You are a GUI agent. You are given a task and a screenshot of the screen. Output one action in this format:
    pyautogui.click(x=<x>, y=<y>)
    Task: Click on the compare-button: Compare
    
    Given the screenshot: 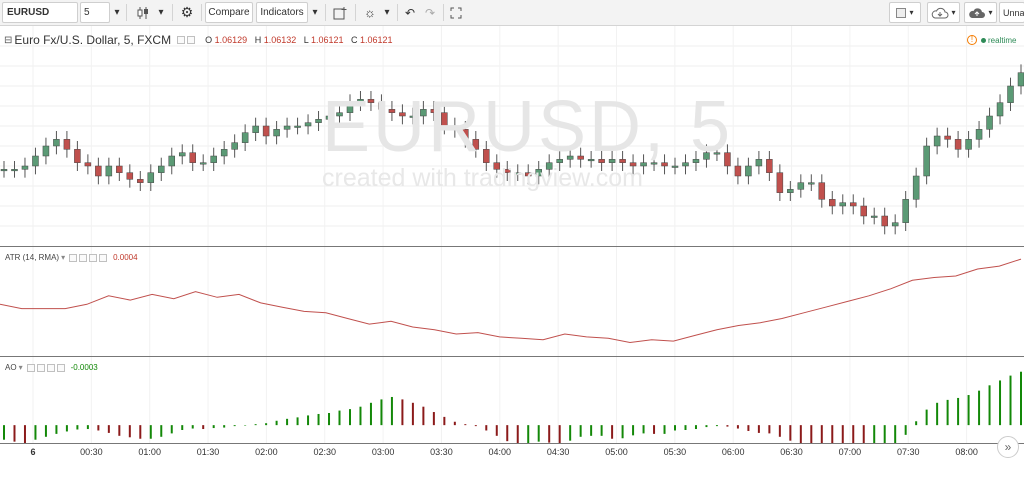 What is the action you would take?
    pyautogui.click(x=229, y=12)
    